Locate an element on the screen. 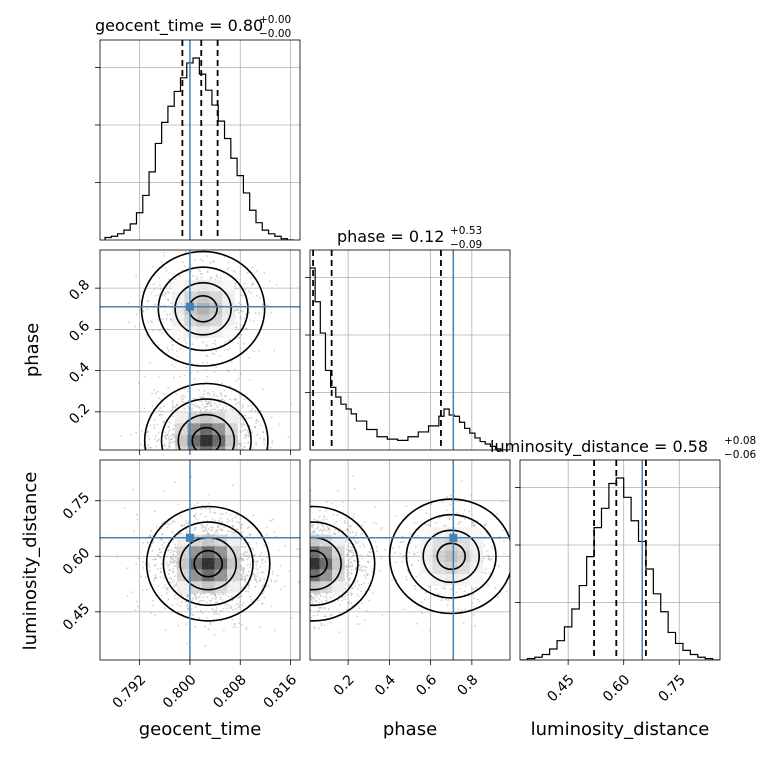 This screenshot has width=760, height=760. frame-luminosity-distance-vs-geocent-time is located at coordinates (200, 560).